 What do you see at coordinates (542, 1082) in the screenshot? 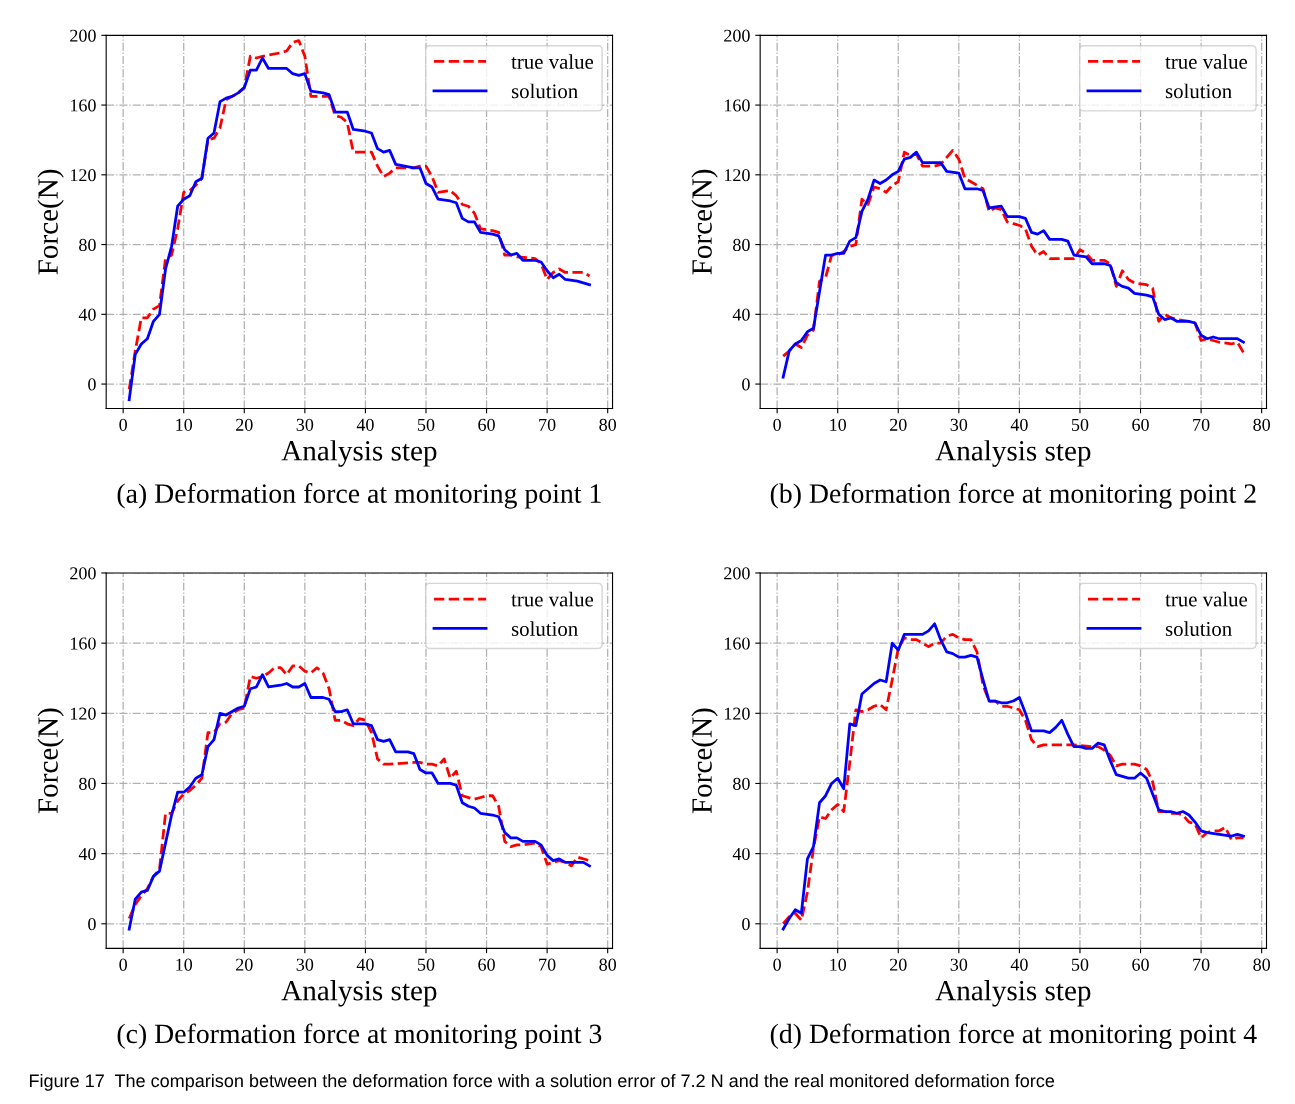
I see `caption: Figure 17 The comparison between the deformation force with a solution error of 7.2 N and the real monitored deformation force` at bounding box center [542, 1082].